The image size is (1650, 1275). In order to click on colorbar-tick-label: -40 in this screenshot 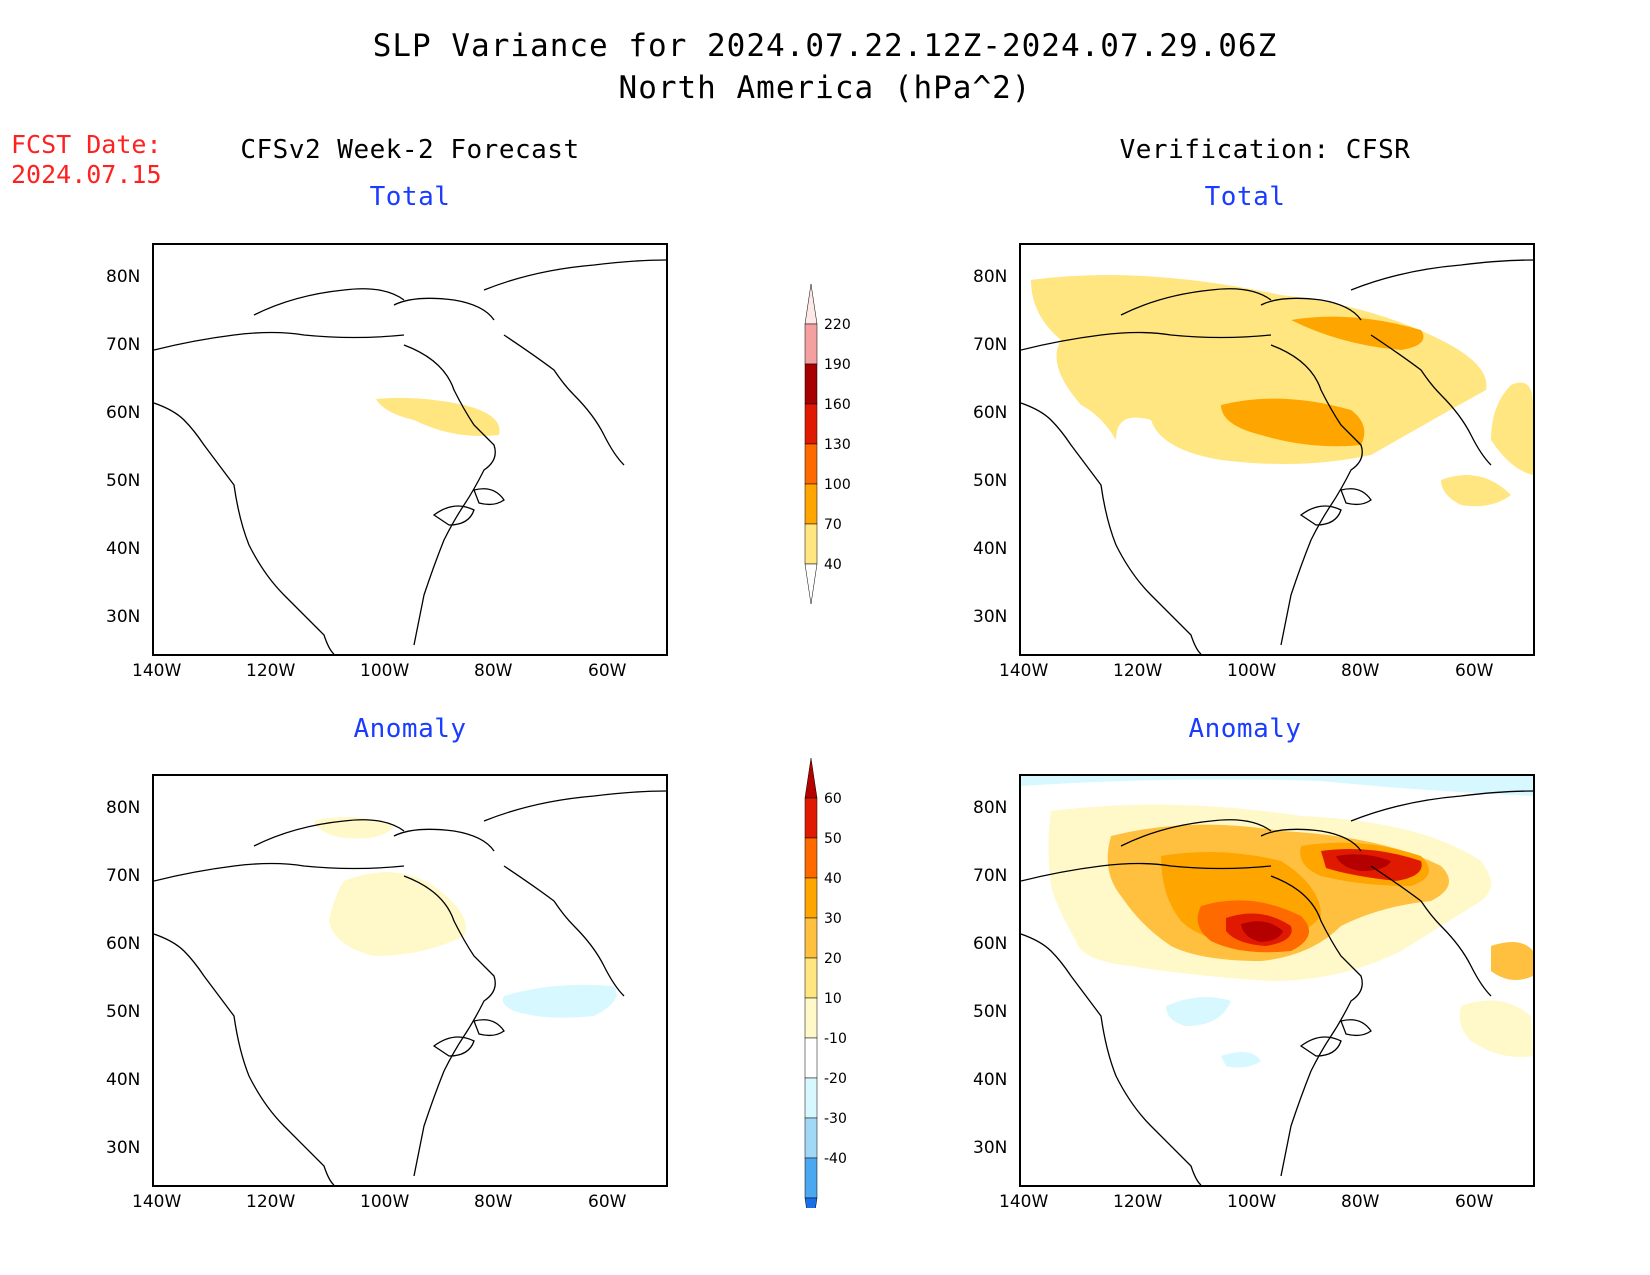, I will do `click(835, 1159)`.